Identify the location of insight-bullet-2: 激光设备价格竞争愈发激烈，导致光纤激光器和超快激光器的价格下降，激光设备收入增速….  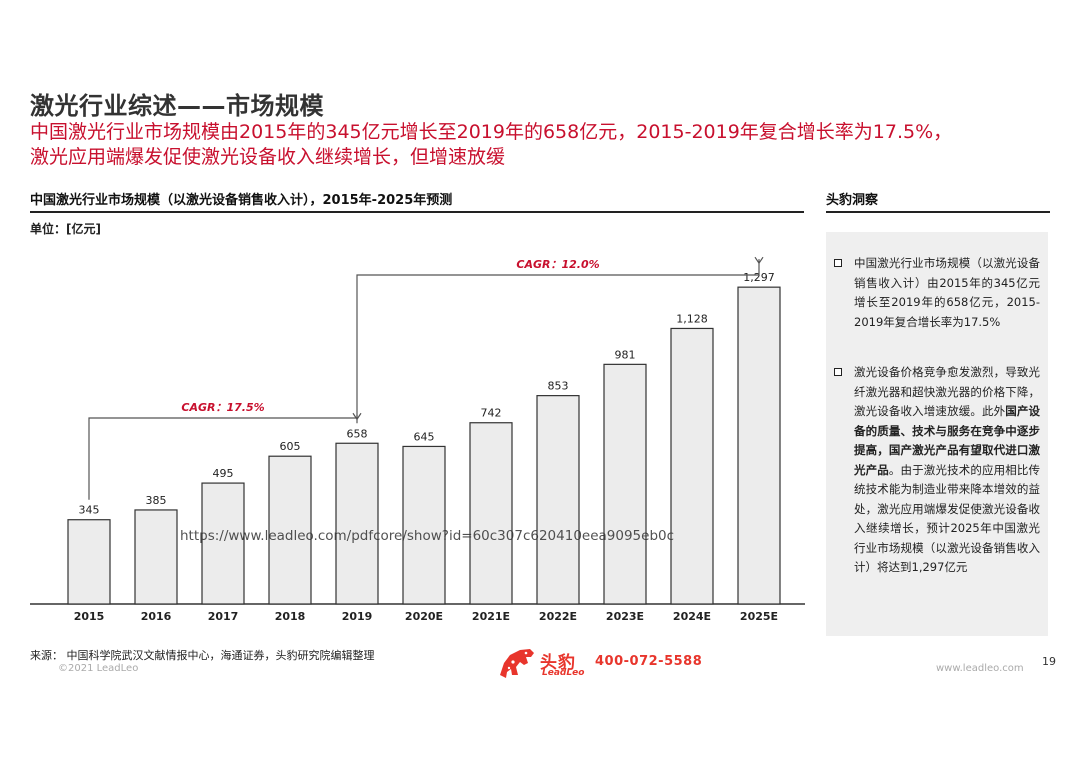
(937, 470).